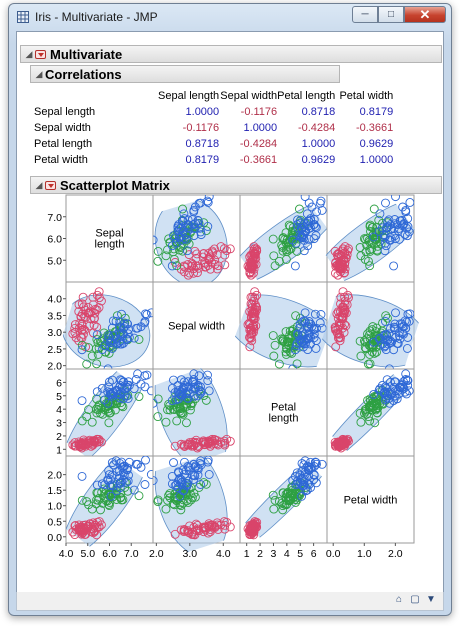 Image resolution: width=460 pixels, height=626 pixels. What do you see at coordinates (287, 554) in the screenshot?
I see `bottom-tick-label: 4` at bounding box center [287, 554].